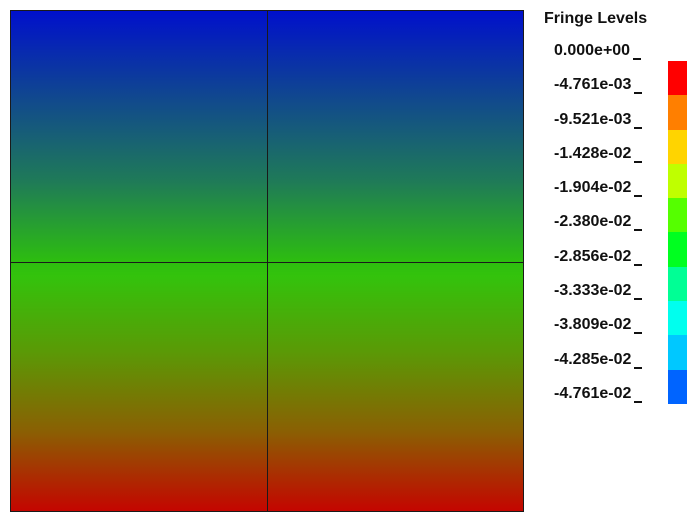  Describe the element at coordinates (598, 299) in the screenshot. I see `legend-level: -3.333e-02` at that location.